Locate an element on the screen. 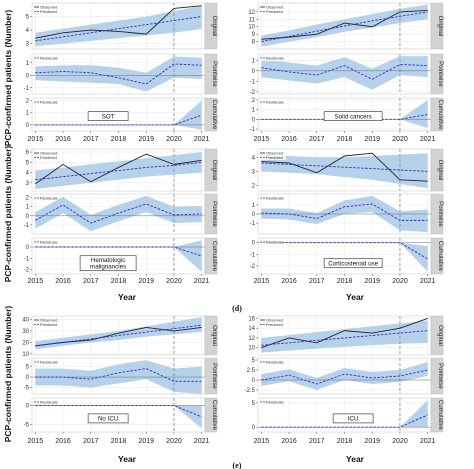 The image size is (474, 469). panel-label-d: (d) is located at coordinates (237, 308).